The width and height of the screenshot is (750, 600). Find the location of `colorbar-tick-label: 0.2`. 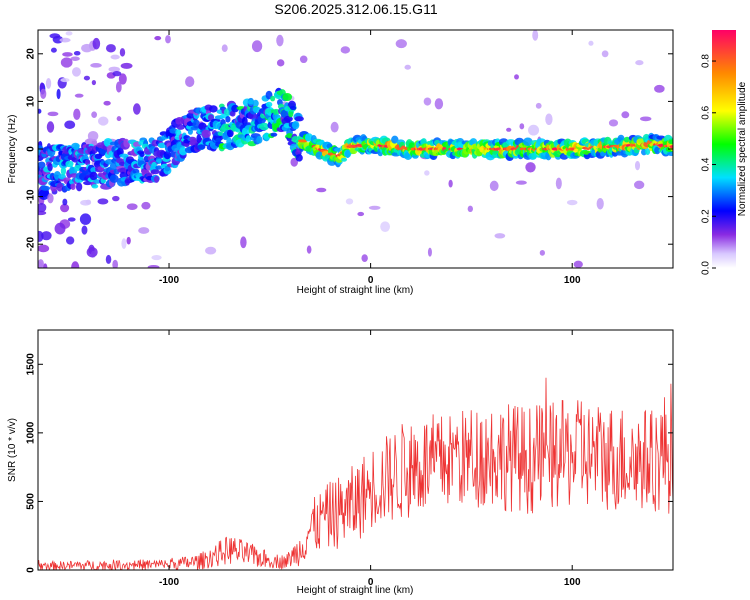

colorbar-tick-label: 0.2 is located at coordinates (706, 216).